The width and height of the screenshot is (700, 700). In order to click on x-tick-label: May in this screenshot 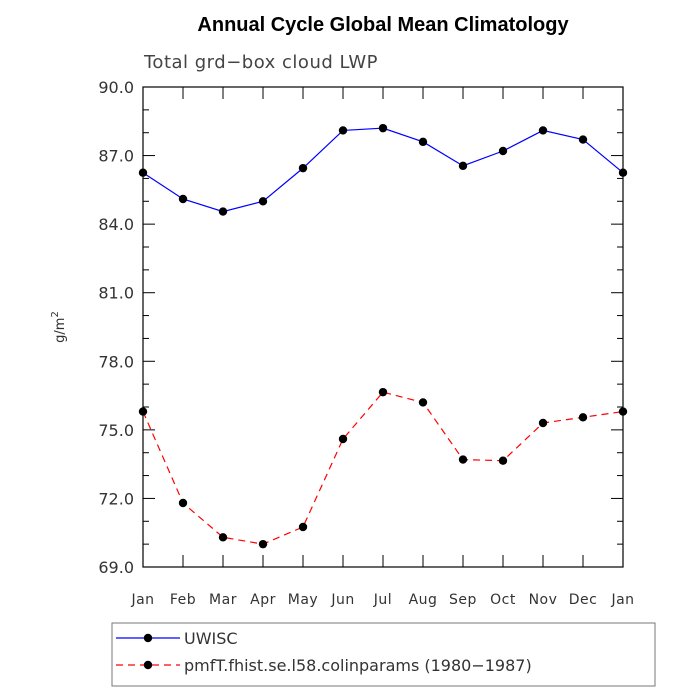, I will do `click(303, 600)`.